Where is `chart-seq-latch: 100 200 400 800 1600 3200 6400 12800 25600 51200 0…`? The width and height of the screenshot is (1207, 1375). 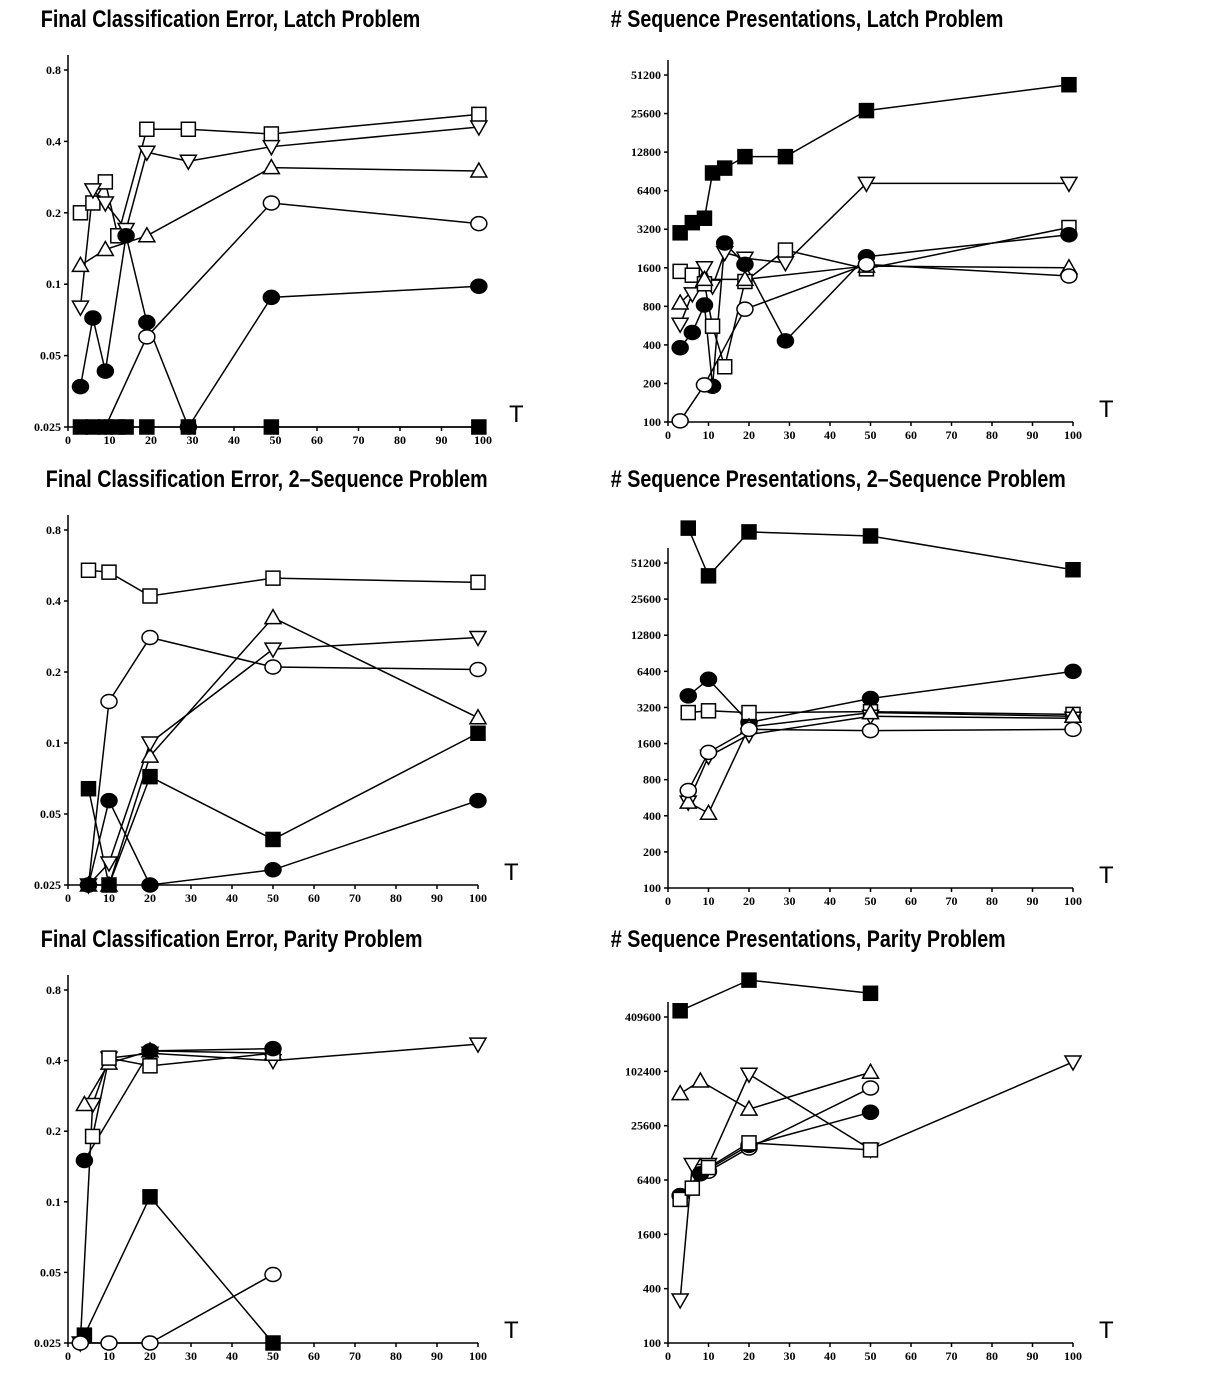 chart-seq-latch: 100 200 400 800 1600 3200 6400 12800 25600 51200 0… is located at coordinates (872, 251).